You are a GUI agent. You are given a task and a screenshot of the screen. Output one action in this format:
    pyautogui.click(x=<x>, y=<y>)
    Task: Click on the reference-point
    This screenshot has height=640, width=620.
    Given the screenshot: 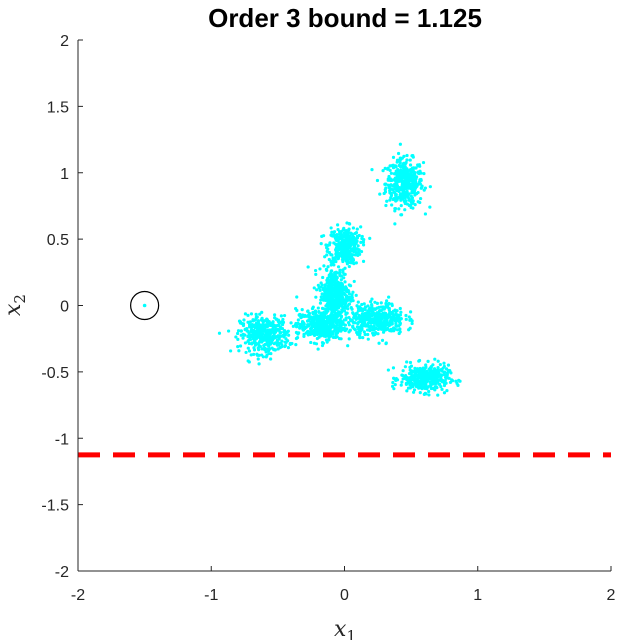 What is the action you would take?
    pyautogui.click(x=144, y=305)
    